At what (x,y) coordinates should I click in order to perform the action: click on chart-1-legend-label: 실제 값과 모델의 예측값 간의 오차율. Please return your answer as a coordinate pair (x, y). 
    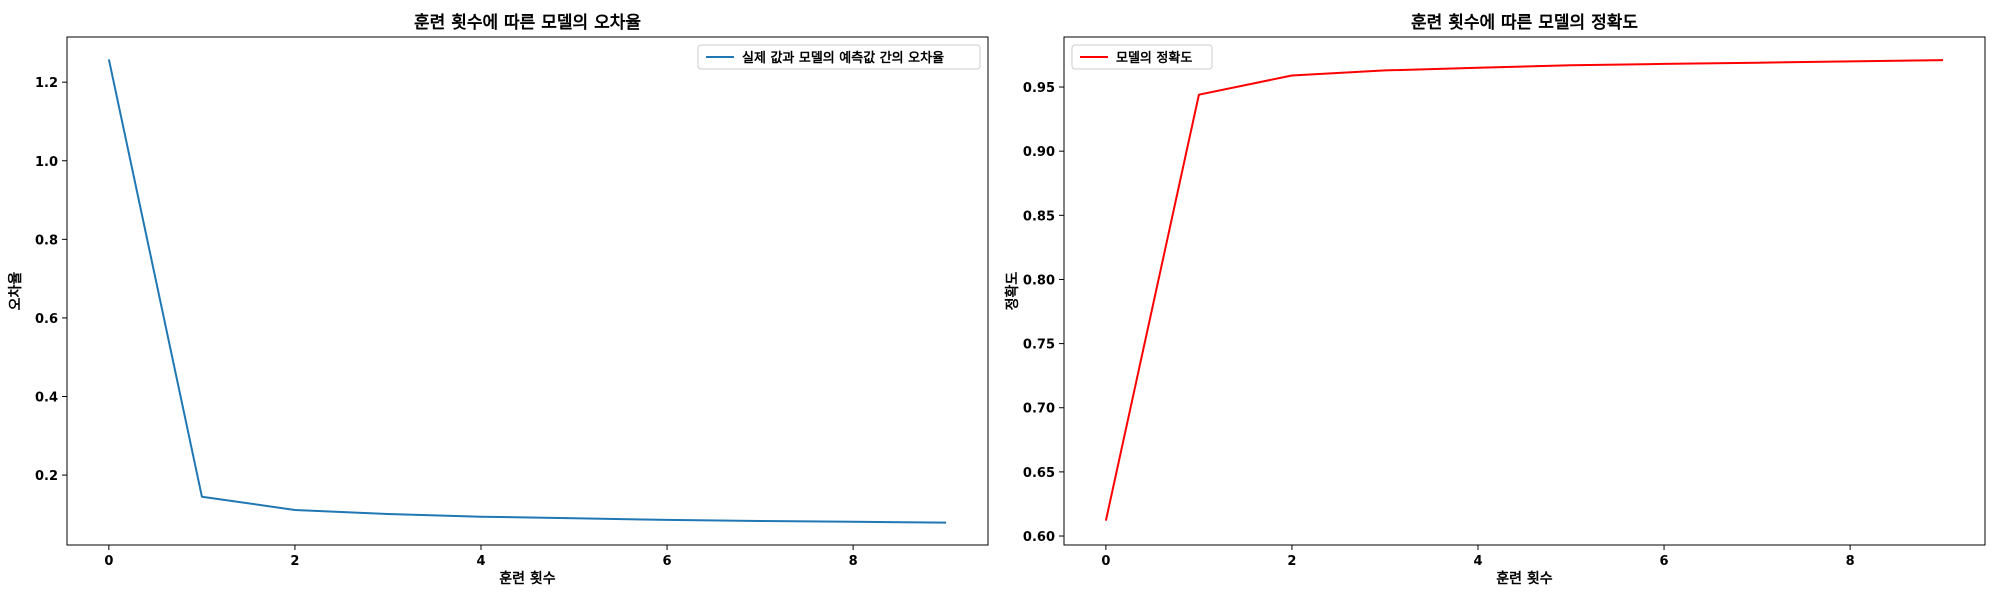
    Looking at the image, I should click on (843, 58).